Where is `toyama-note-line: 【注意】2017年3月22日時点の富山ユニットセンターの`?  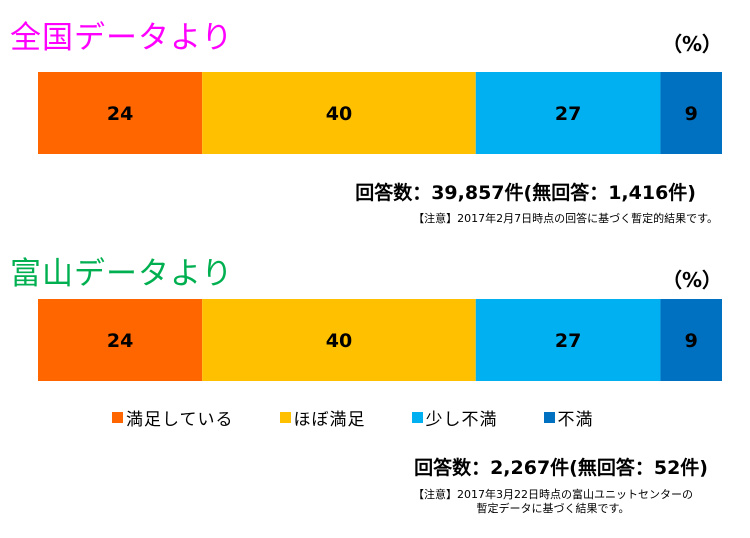
toyama-note-line: 【注意】2017年3月22日時点の富山ユニットセンターの is located at coordinates (553, 494).